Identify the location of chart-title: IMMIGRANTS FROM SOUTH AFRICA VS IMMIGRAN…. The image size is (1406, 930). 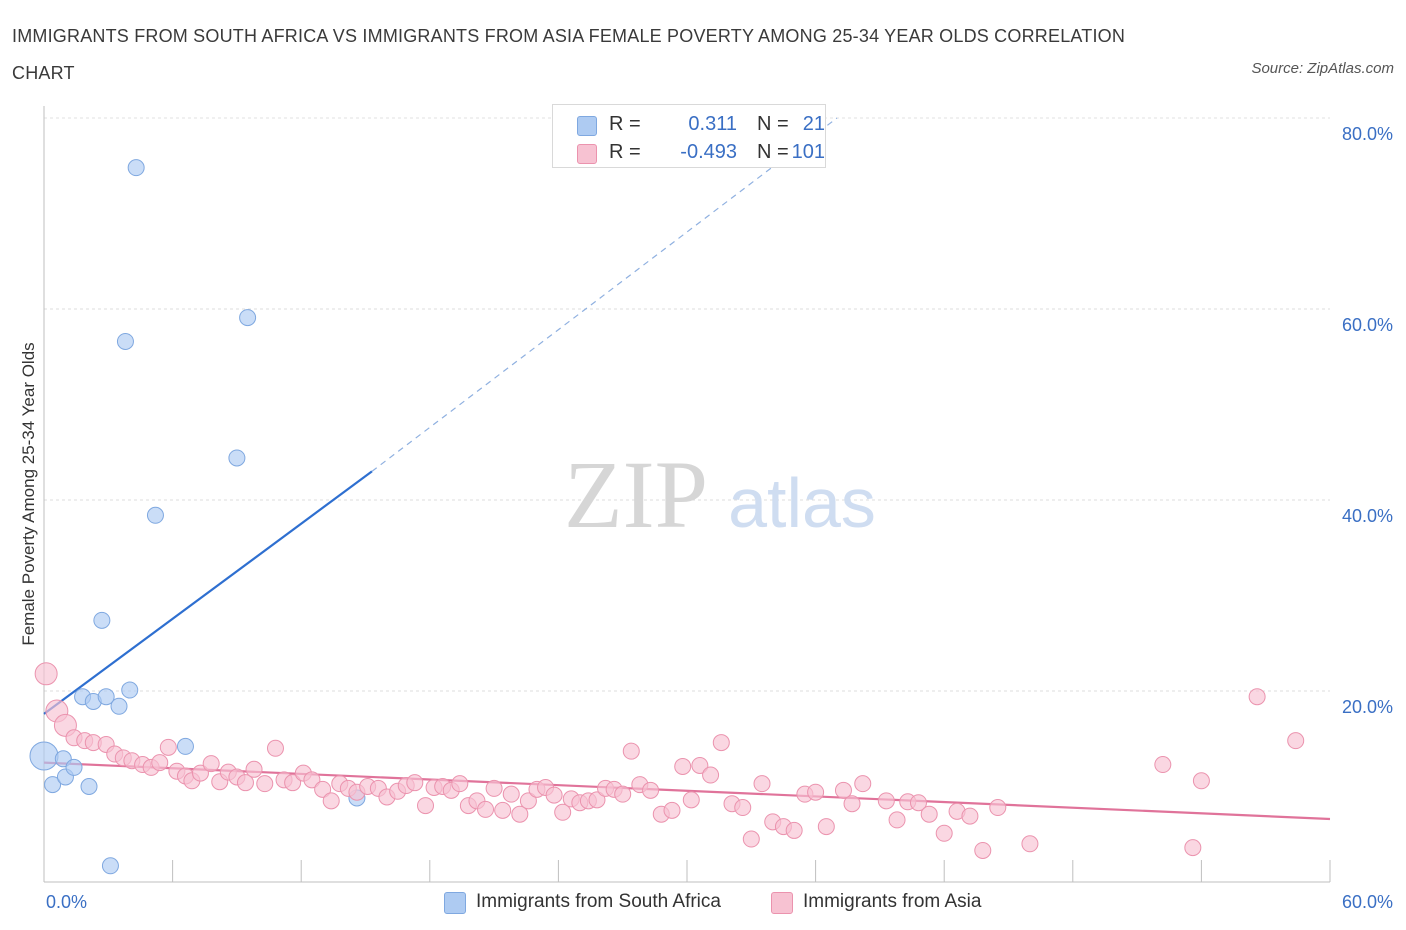
(569, 54).